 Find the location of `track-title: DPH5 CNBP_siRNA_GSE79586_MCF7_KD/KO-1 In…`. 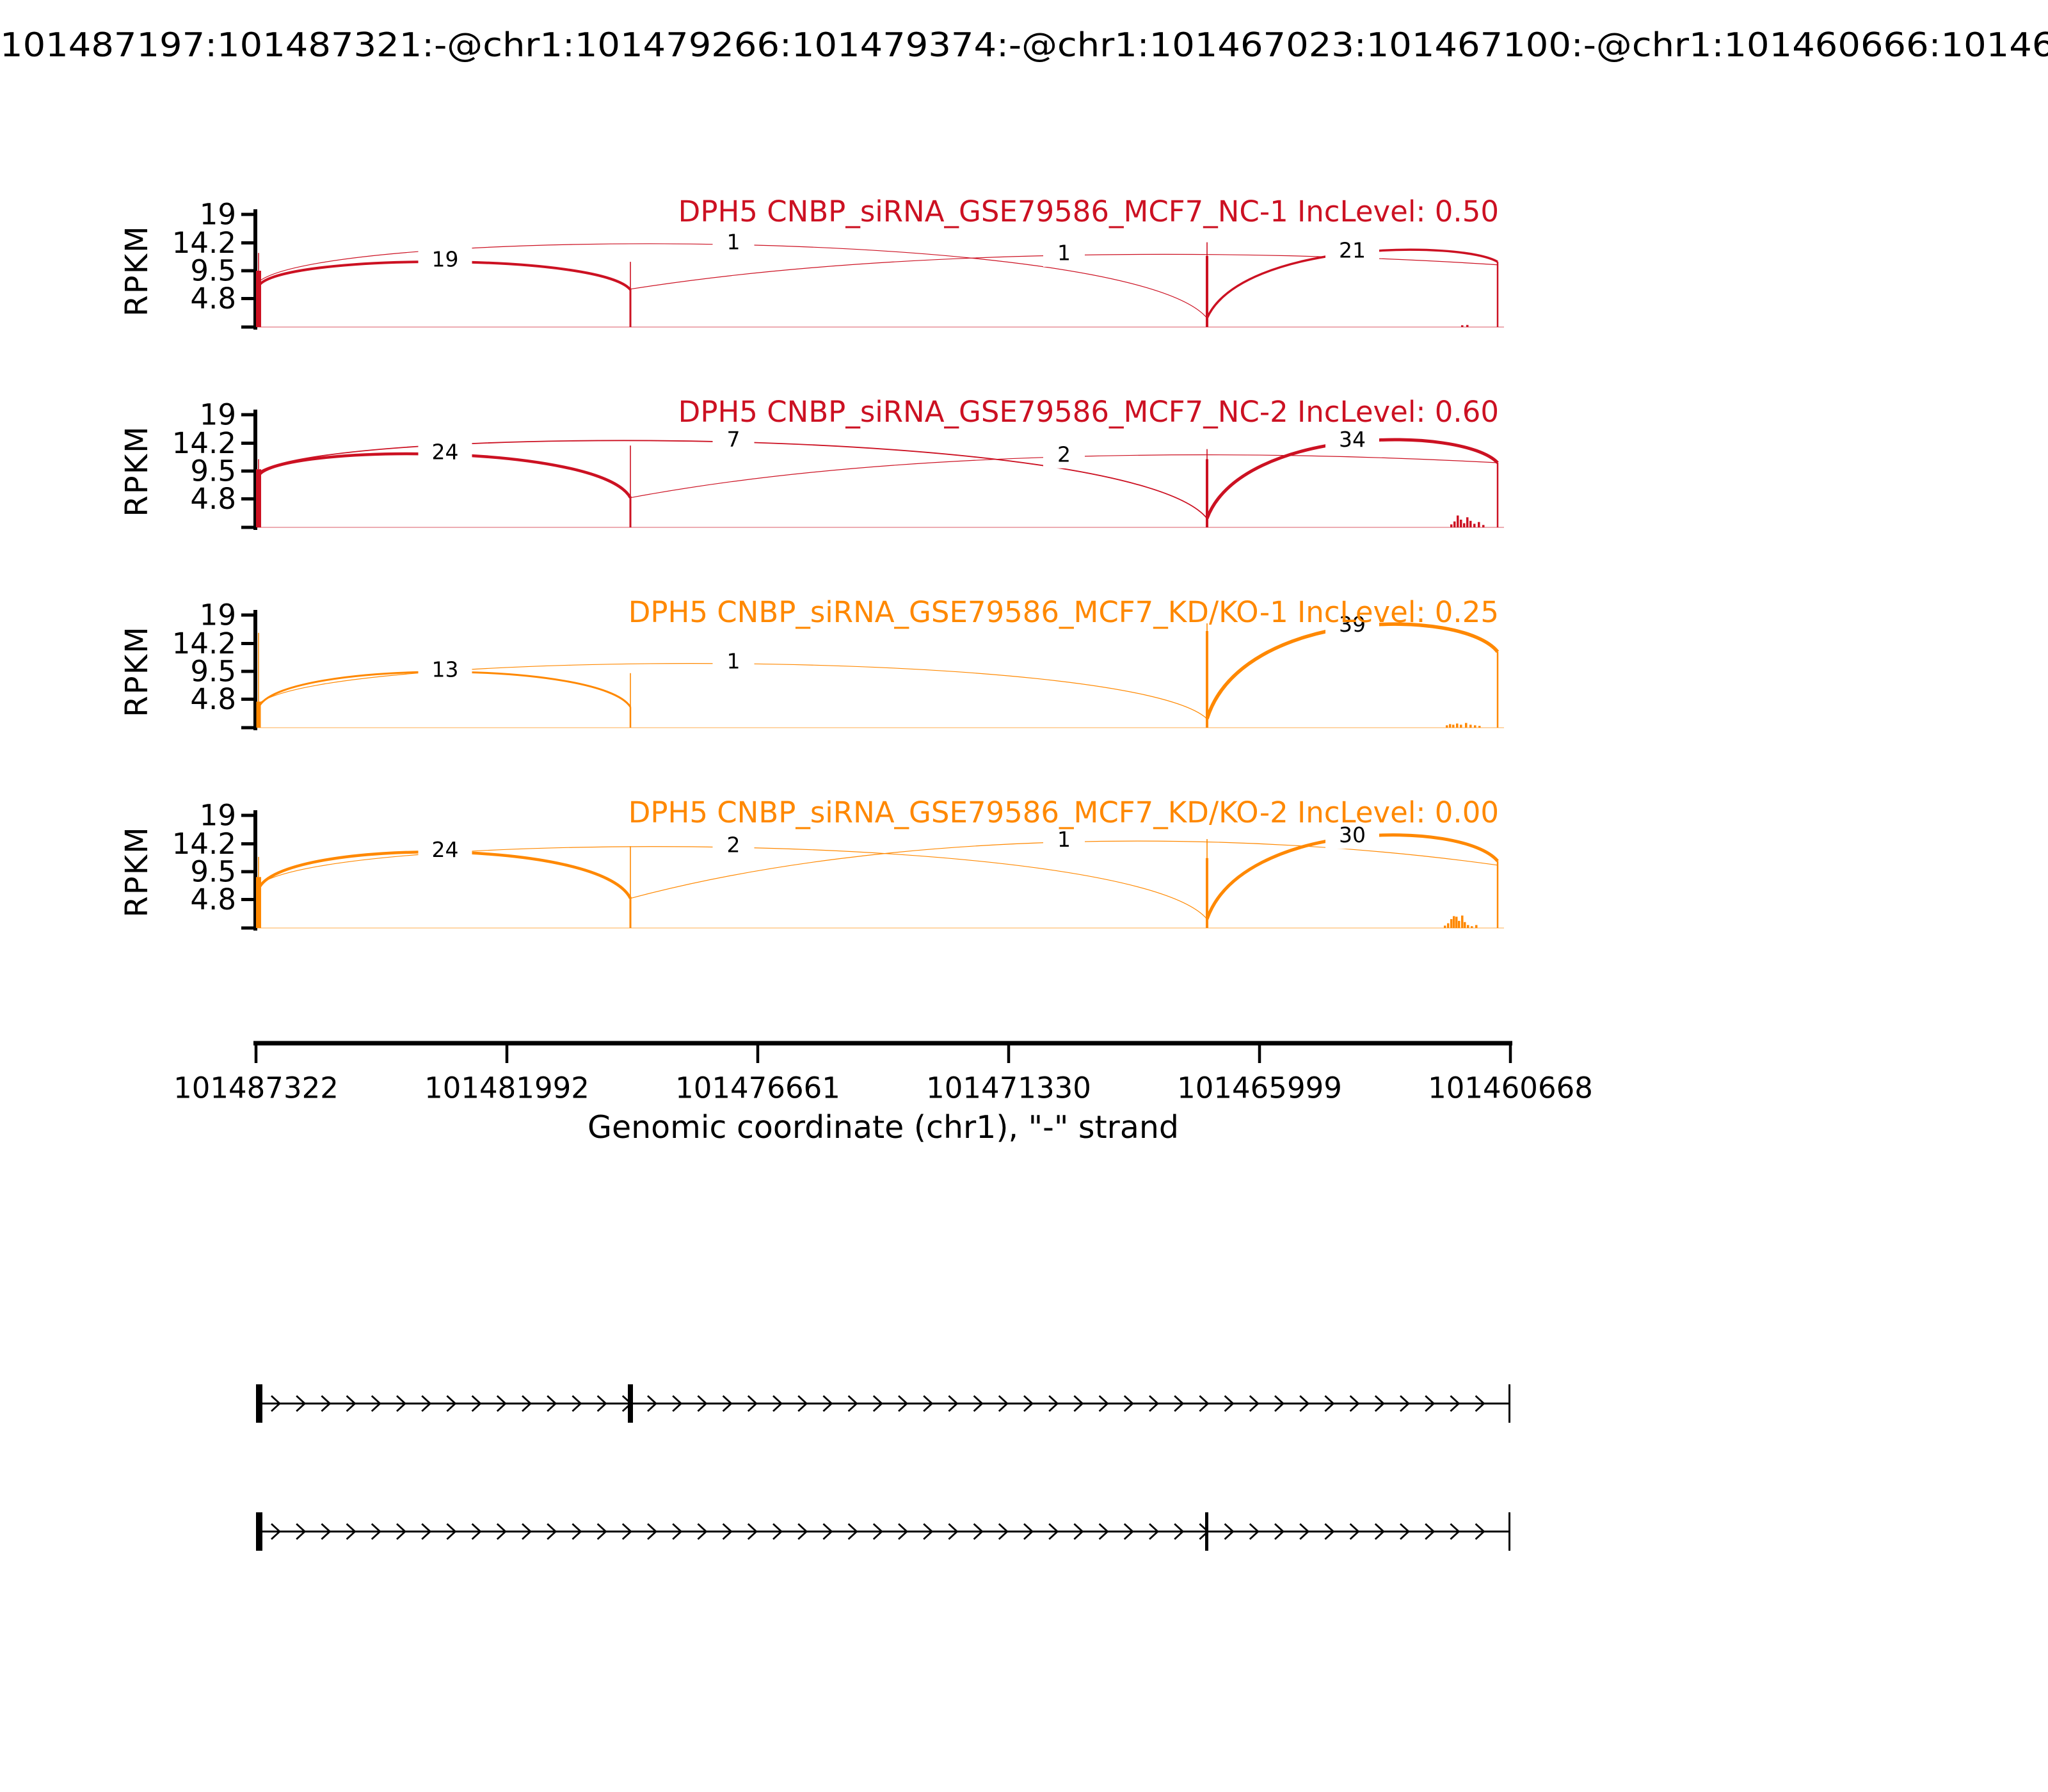

track-title: DPH5 CNBP_siRNA_GSE79586_MCF7_KD/KO-1 In… is located at coordinates (1063, 612).